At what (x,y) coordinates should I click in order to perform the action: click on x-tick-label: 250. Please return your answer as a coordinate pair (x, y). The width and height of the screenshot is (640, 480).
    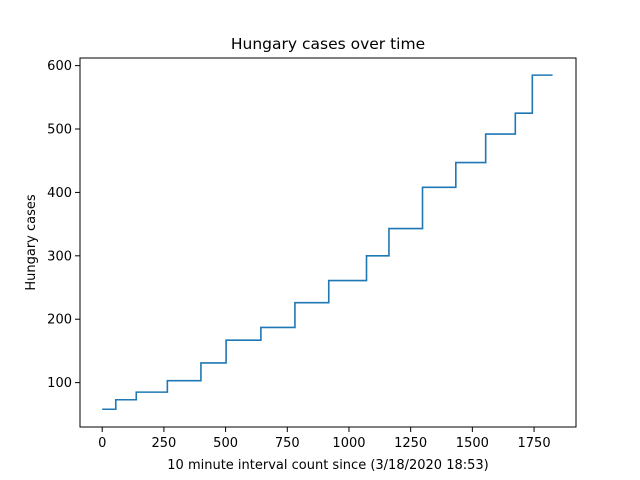
    Looking at the image, I should click on (163, 443).